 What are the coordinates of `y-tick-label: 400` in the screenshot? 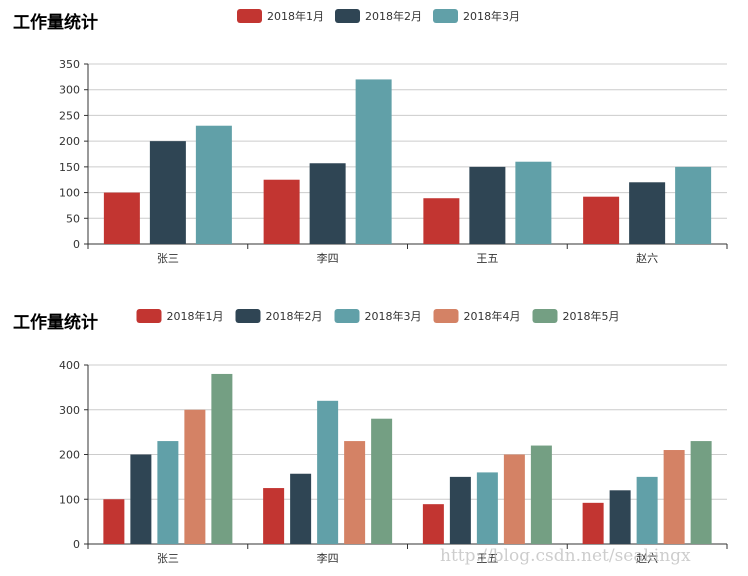 It's located at (69, 365).